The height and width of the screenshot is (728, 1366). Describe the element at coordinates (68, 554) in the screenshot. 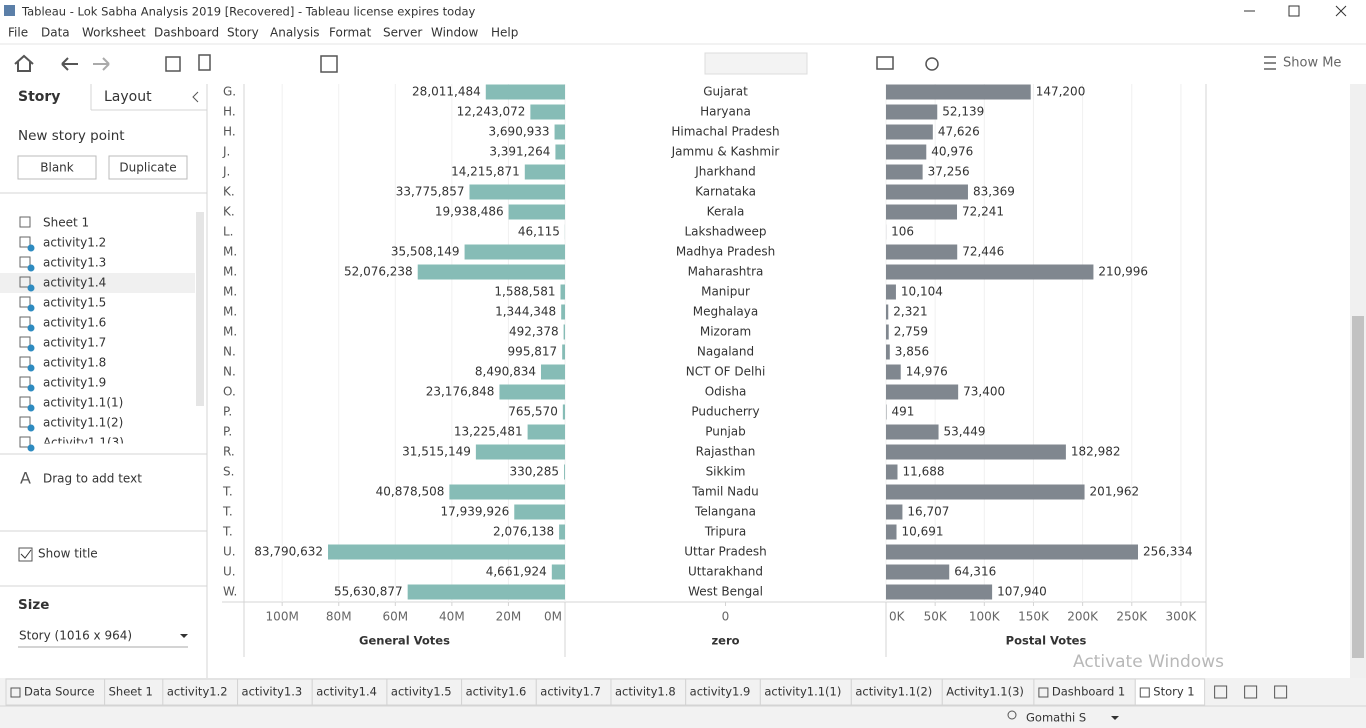

I see `show-title-label: Show title` at that location.